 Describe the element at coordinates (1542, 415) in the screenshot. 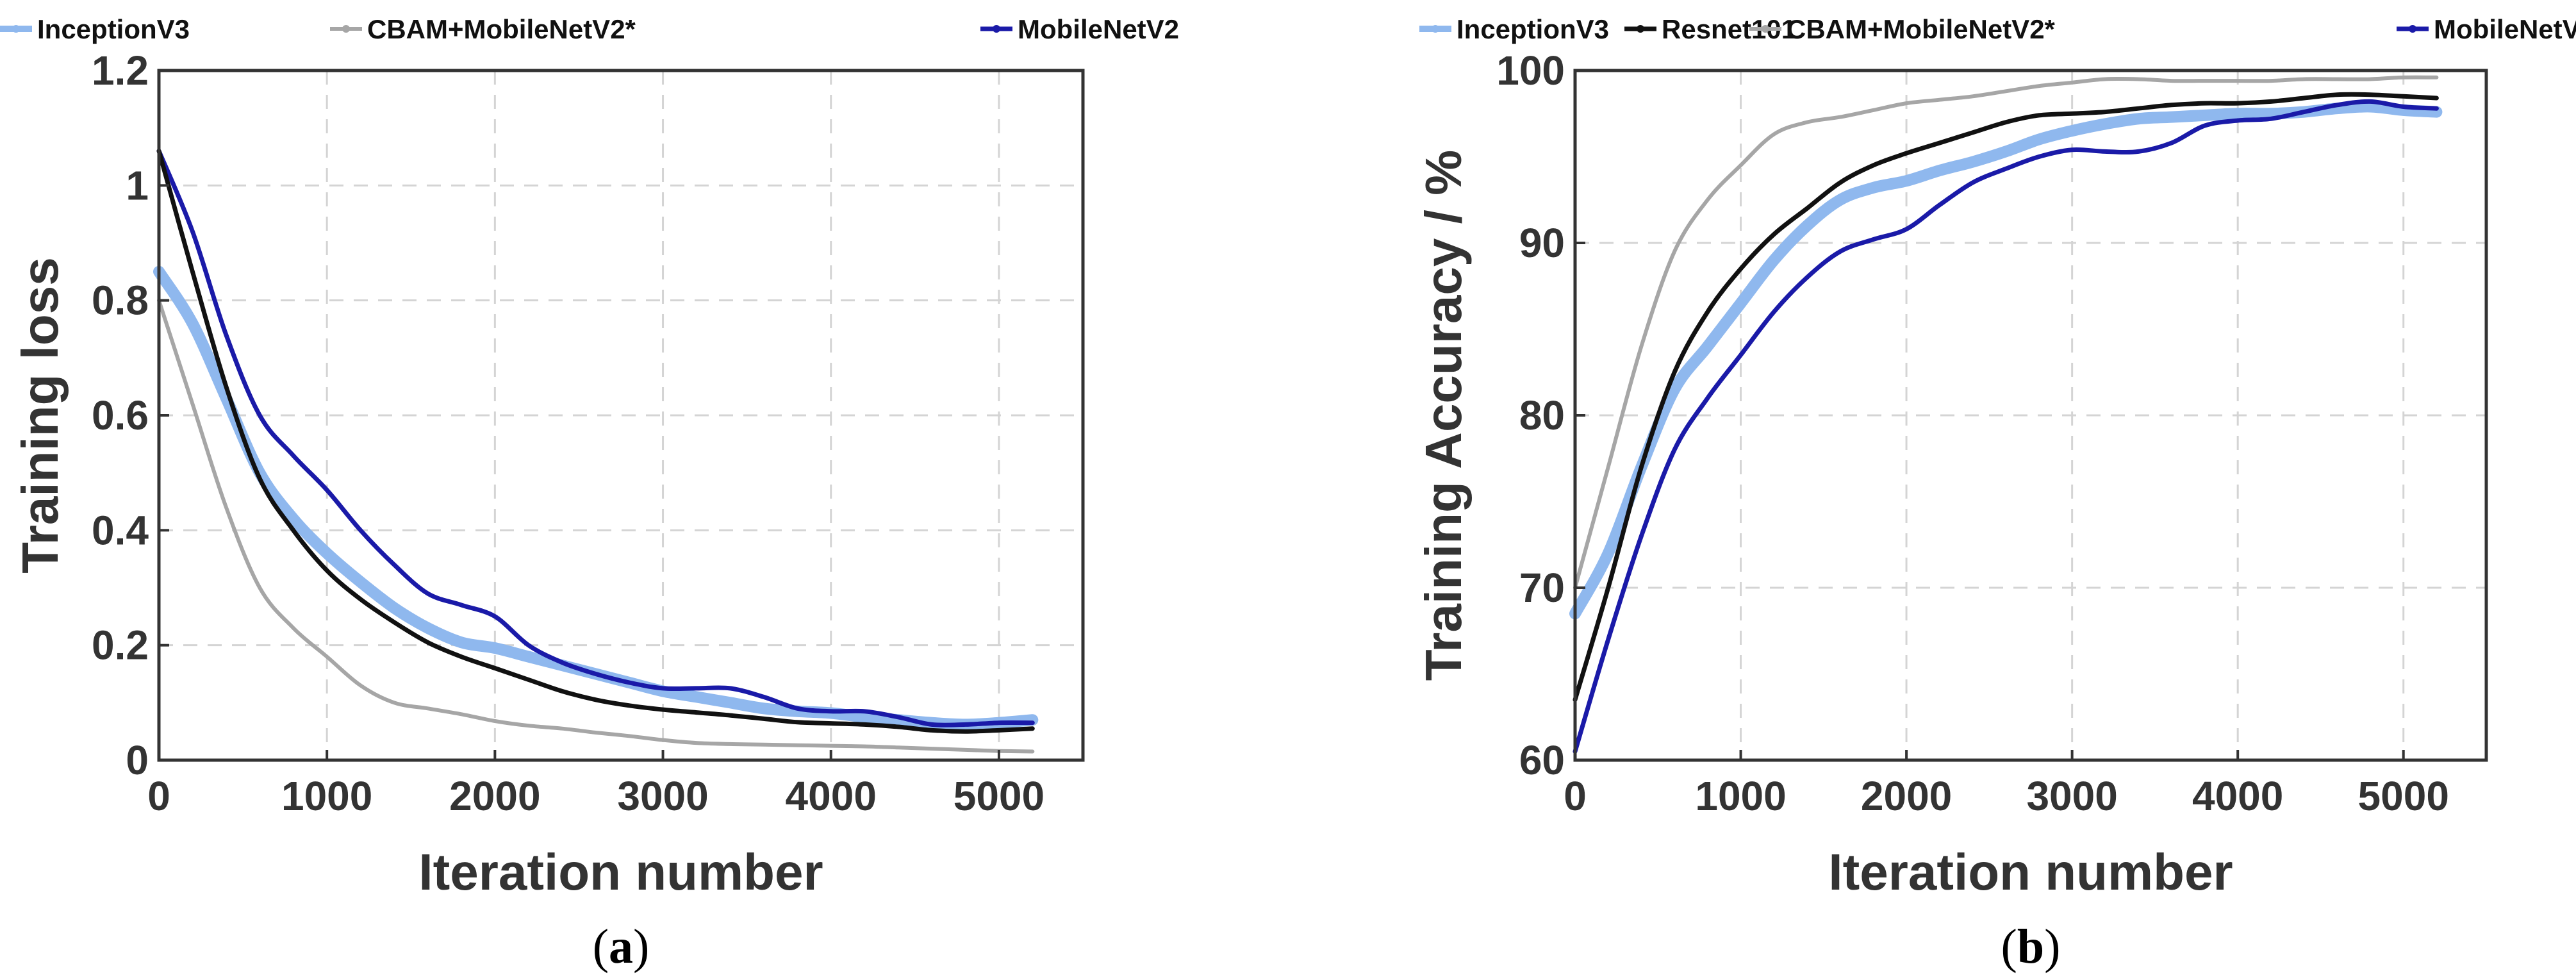

I see `panel-b-y-tick-label: 80` at that location.